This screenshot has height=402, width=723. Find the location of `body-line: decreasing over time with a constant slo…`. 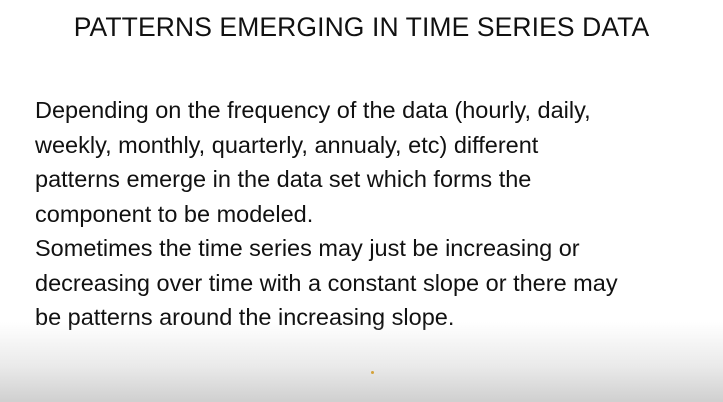

body-line: decreasing over time with a constant slo… is located at coordinates (326, 282).